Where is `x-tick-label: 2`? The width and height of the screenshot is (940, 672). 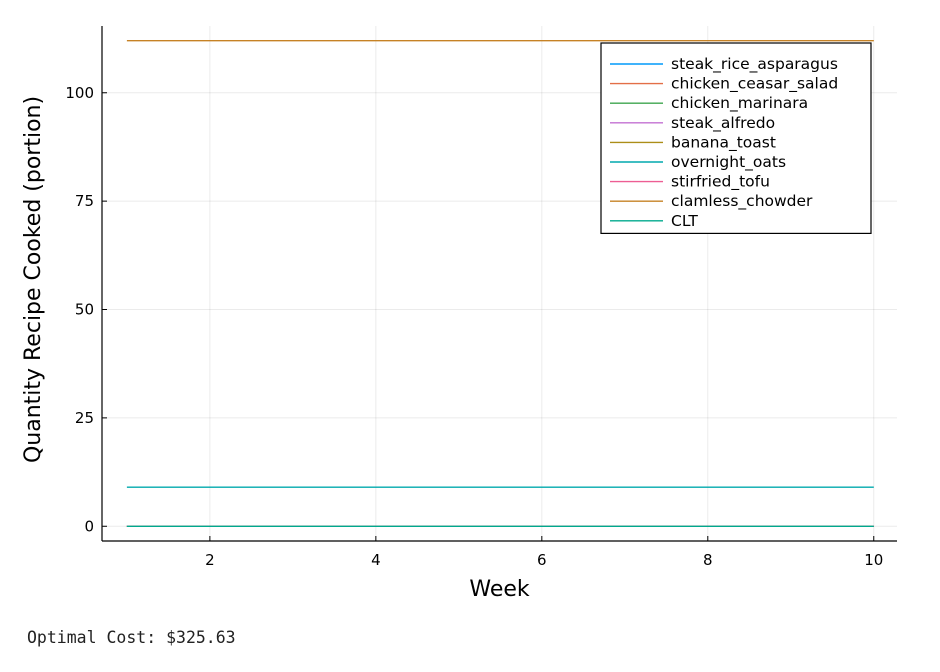
x-tick-label: 2 is located at coordinates (210, 560).